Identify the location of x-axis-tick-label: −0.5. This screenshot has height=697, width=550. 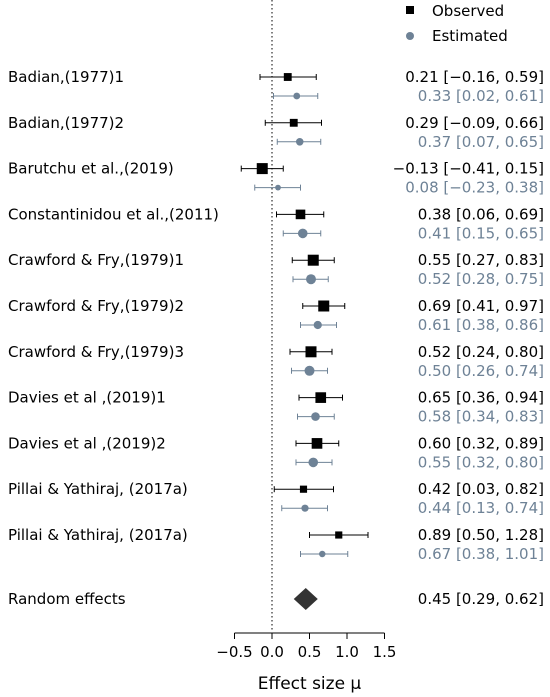
(234, 652).